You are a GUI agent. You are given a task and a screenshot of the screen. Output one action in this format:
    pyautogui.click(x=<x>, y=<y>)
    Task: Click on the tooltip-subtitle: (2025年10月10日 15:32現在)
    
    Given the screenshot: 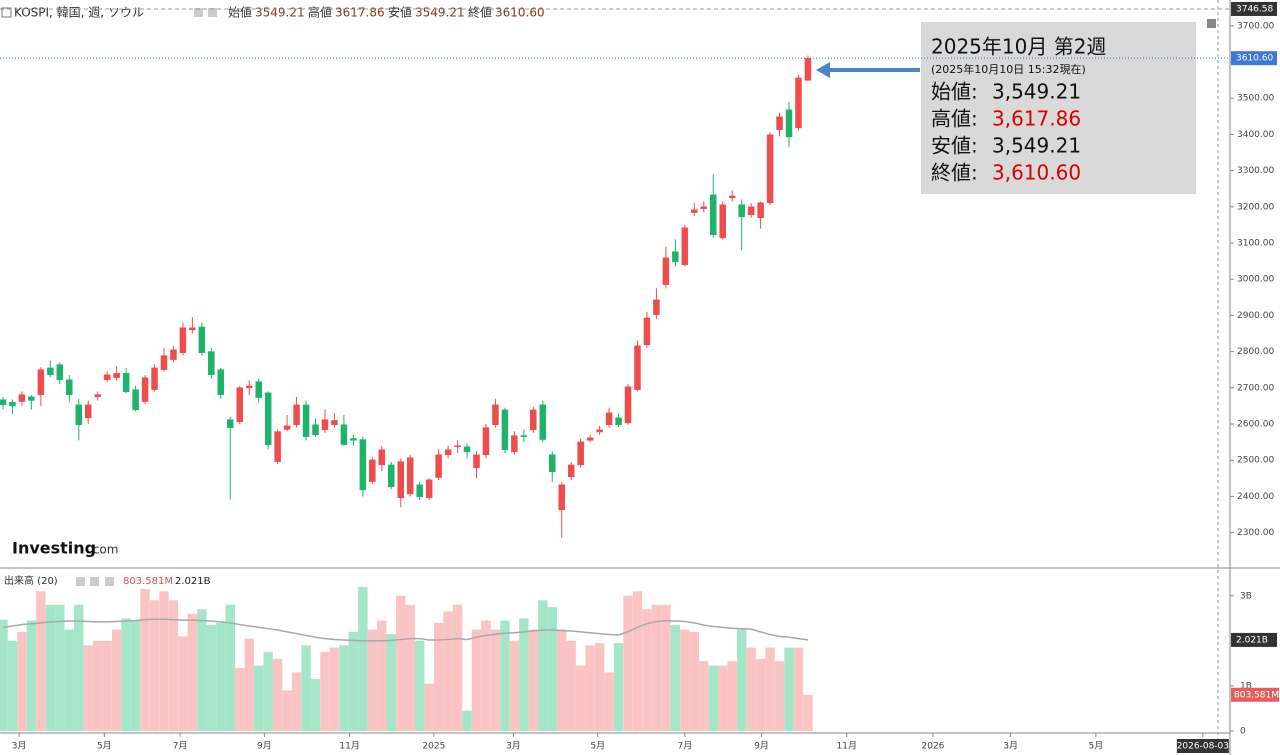 What is the action you would take?
    pyautogui.click(x=1008, y=69)
    